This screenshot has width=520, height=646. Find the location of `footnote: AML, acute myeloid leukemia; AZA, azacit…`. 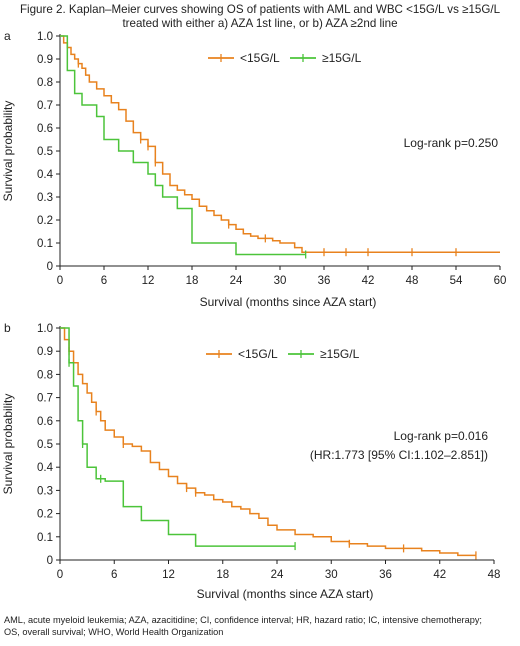

footnote: AML, acute myeloid leukemia; AZA, azacit… is located at coordinates (260, 626).